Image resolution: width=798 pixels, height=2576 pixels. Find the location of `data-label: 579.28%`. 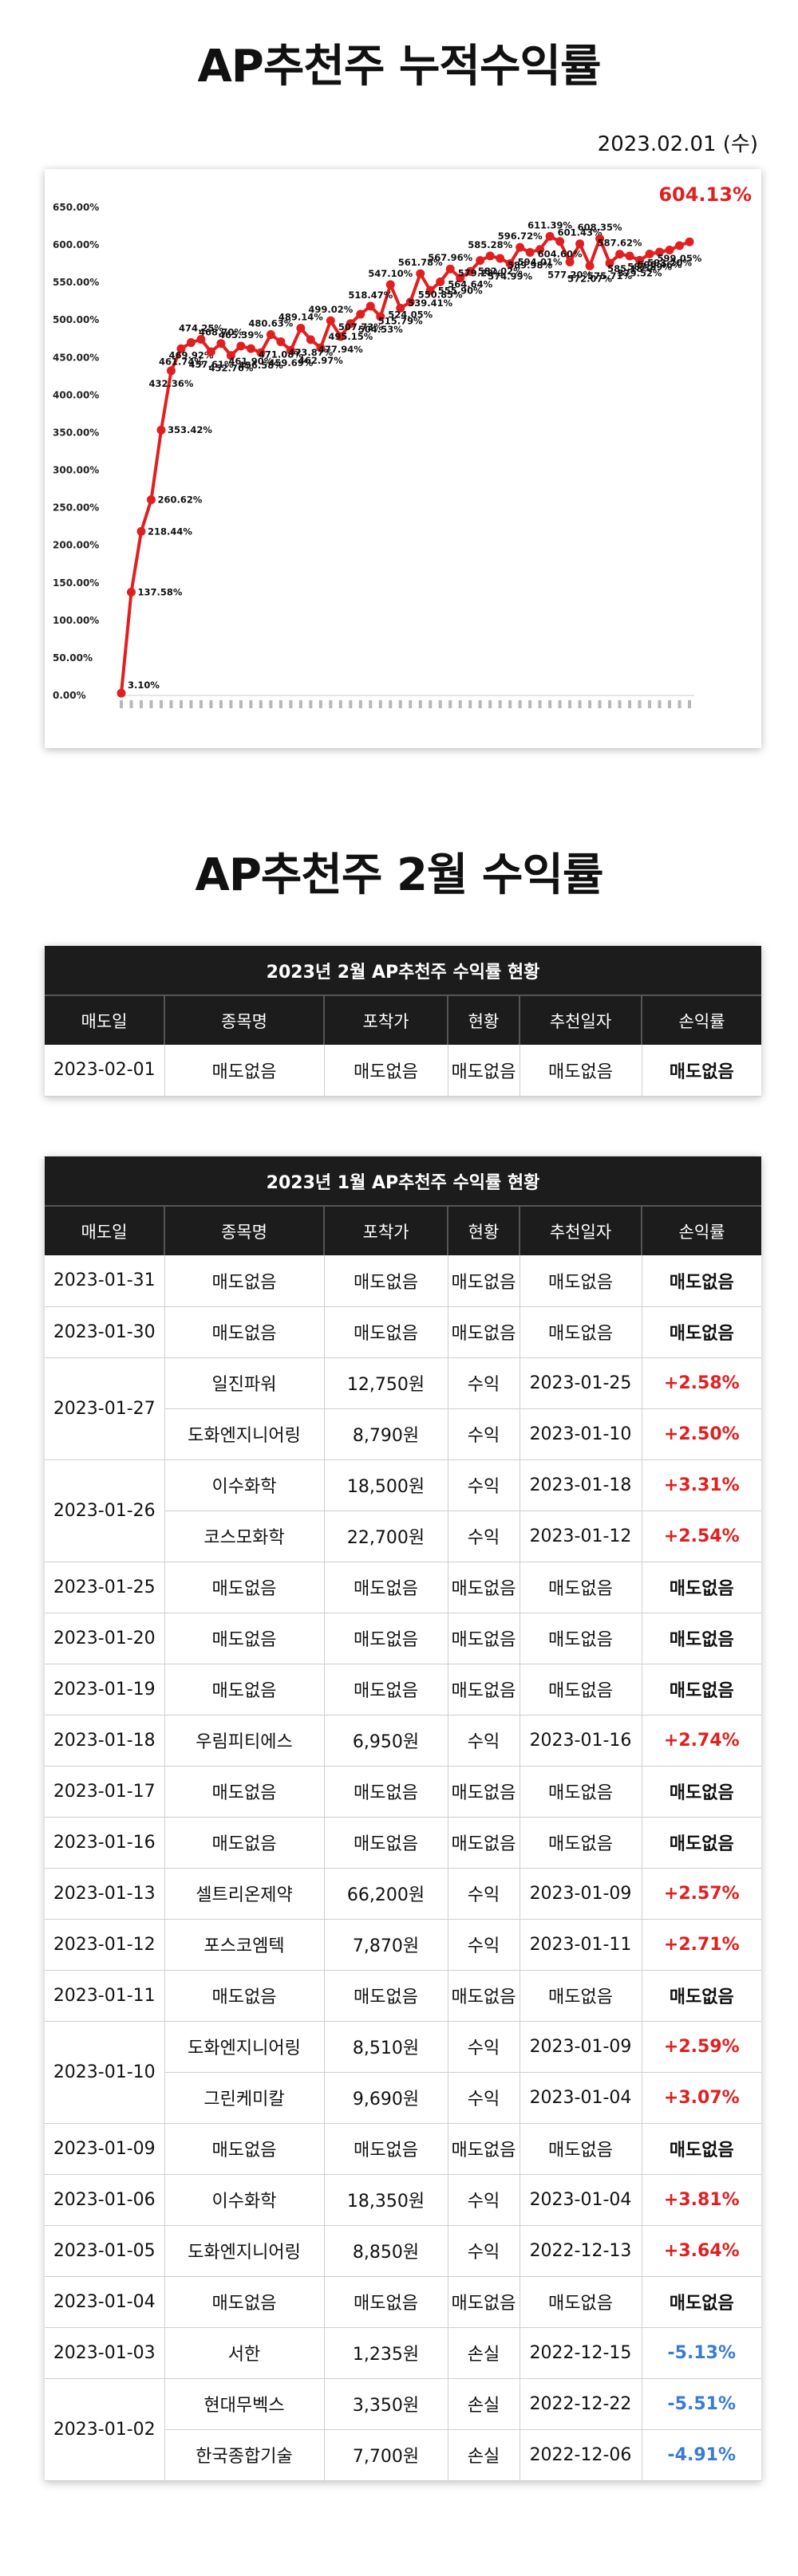

data-label: 579.28% is located at coordinates (480, 273).